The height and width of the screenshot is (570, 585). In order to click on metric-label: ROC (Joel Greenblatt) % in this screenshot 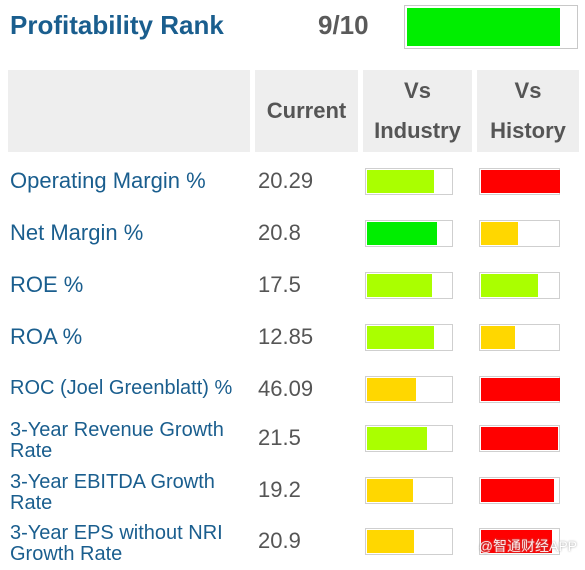, I will do `click(121, 388)`.